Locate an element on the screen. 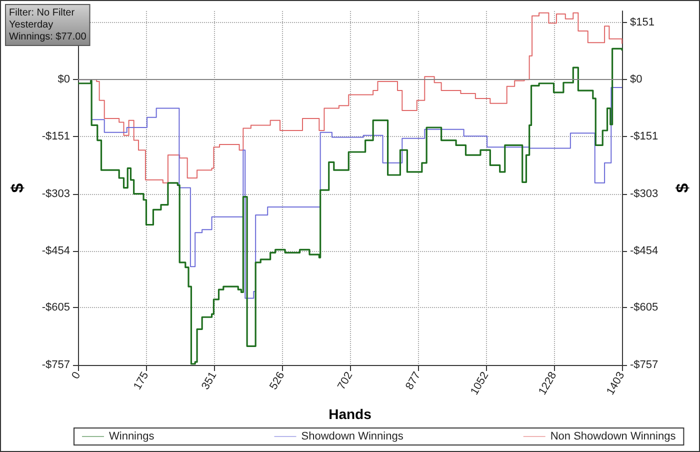  x-axis-title: Hands is located at coordinates (350, 414).